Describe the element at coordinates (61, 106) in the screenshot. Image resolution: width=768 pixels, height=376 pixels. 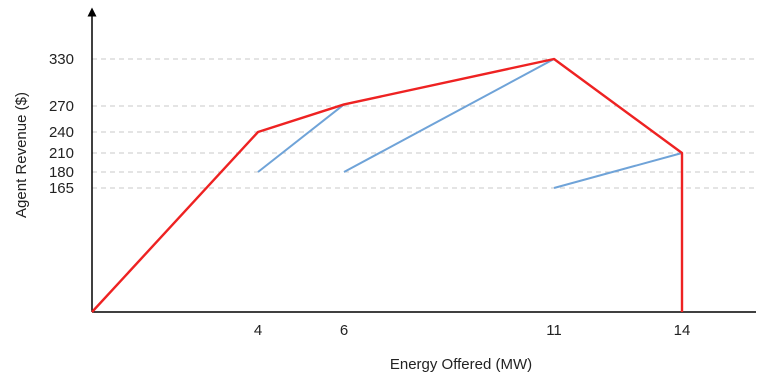
I see `y-tick-270: 270` at that location.